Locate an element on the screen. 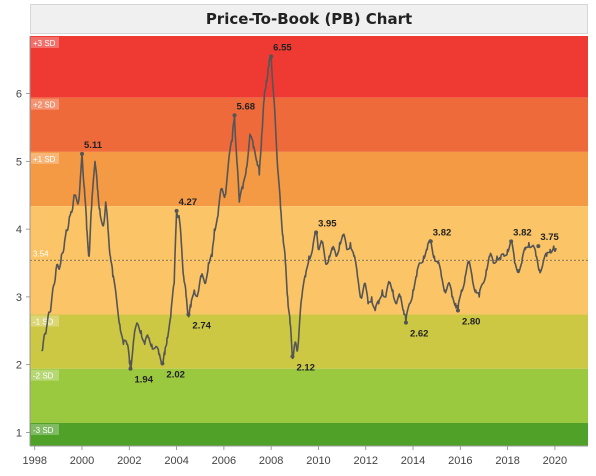 The image size is (596, 476). annotation-label: 3.95 is located at coordinates (327, 224).